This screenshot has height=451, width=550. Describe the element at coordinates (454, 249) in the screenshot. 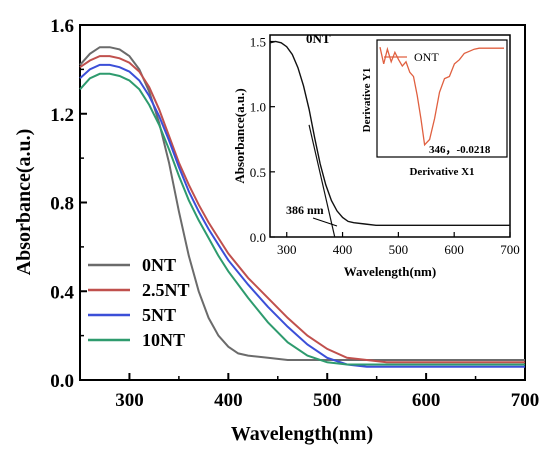

I see `inset-x-tick-label-3: 600` at that location.